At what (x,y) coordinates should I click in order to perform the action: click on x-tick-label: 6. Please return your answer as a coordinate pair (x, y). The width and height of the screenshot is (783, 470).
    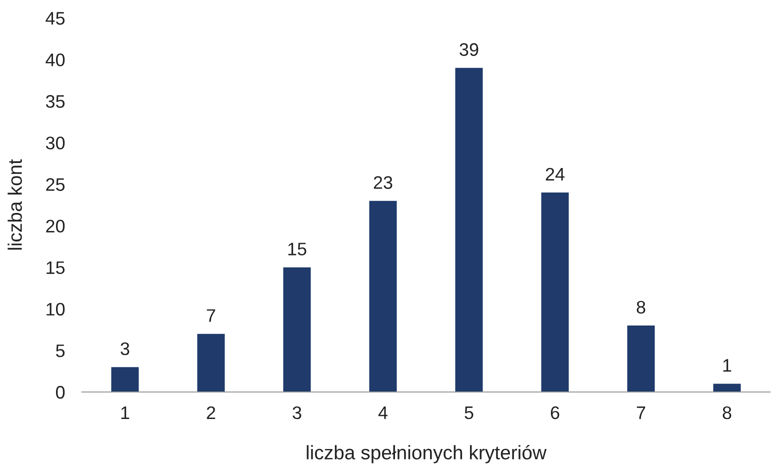
    Looking at the image, I should click on (555, 413).